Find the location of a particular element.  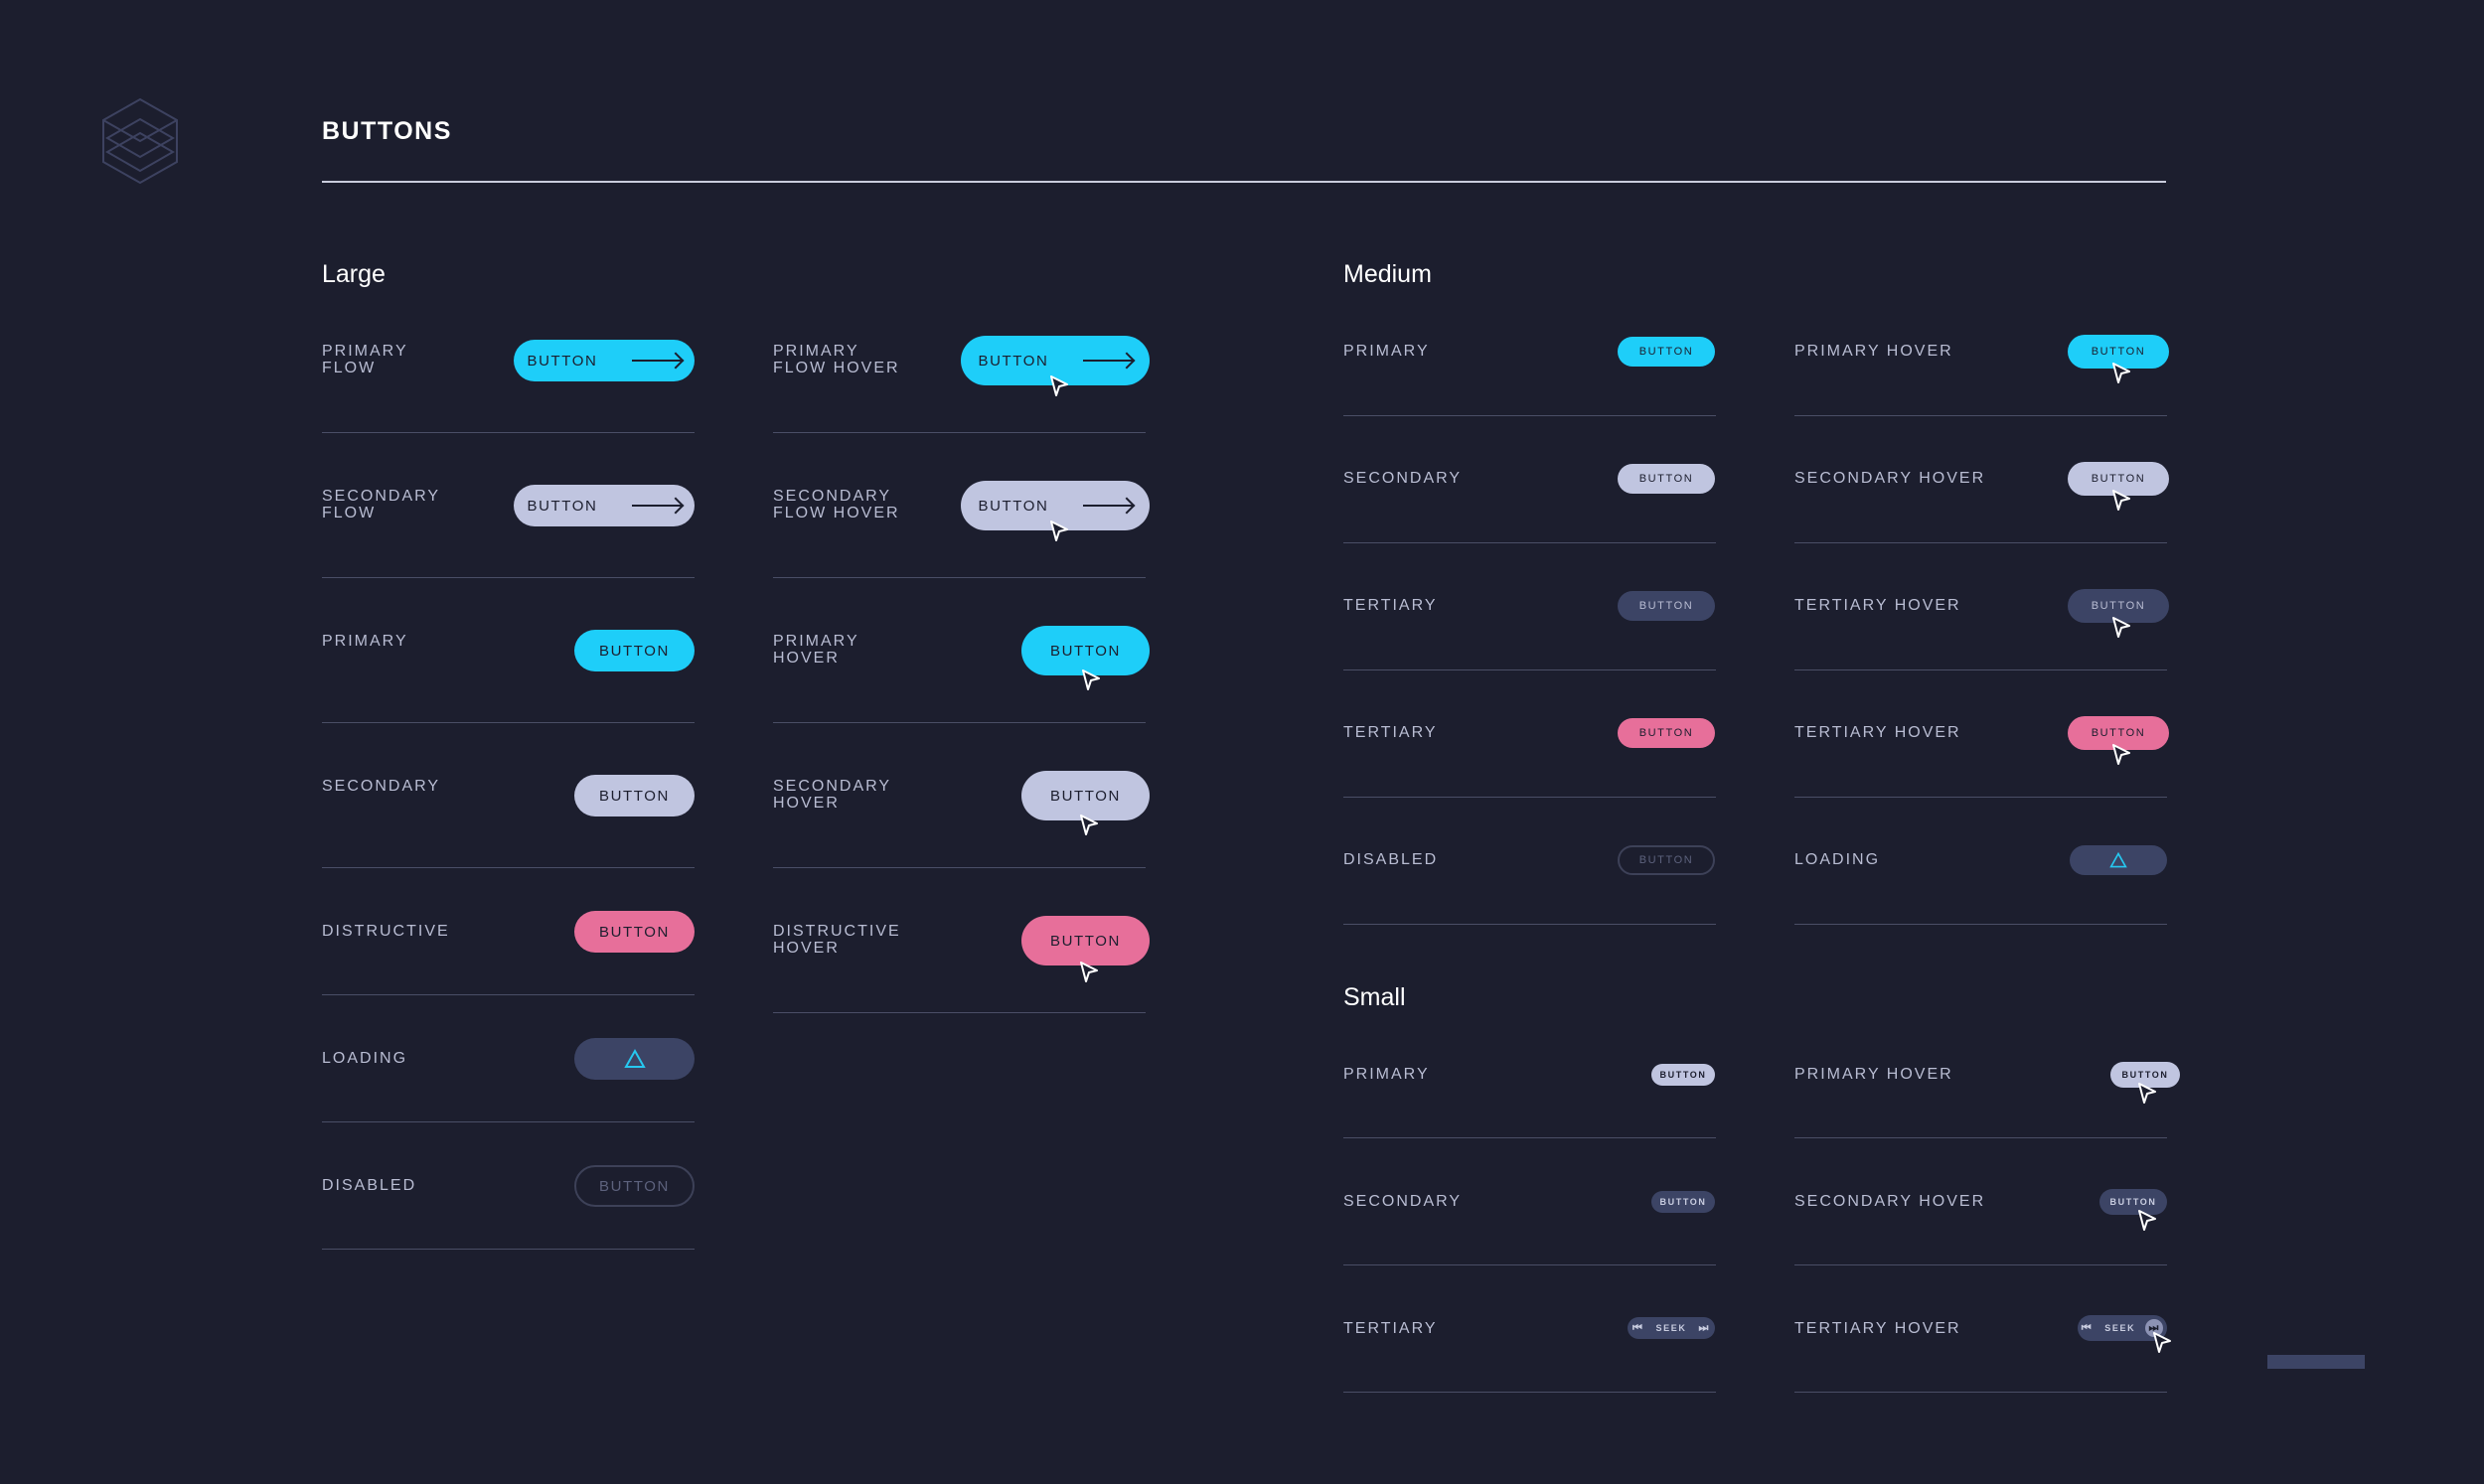

medium-primary-button: BUTTON is located at coordinates (1667, 352).